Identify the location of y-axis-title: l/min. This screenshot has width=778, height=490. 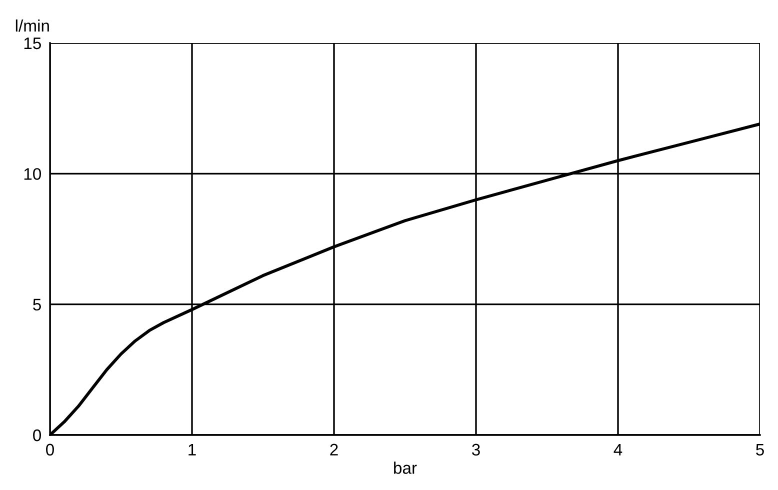
(32, 25).